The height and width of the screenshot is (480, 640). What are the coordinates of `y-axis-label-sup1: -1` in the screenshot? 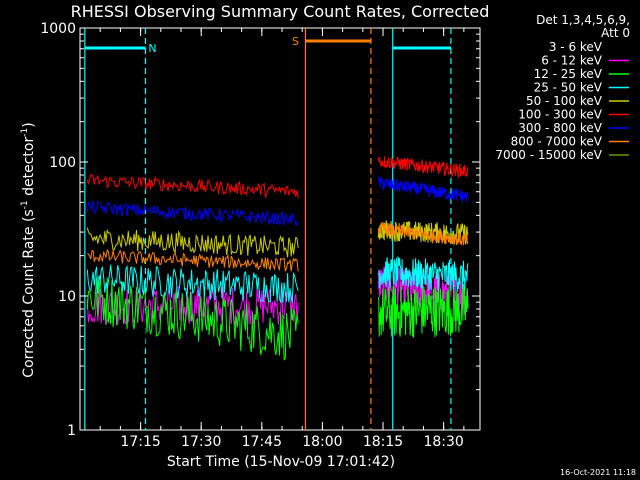 It's located at (25, 204).